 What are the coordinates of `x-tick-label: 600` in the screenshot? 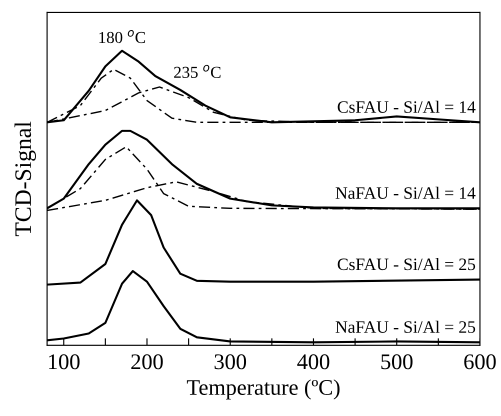 It's located at (480, 362).